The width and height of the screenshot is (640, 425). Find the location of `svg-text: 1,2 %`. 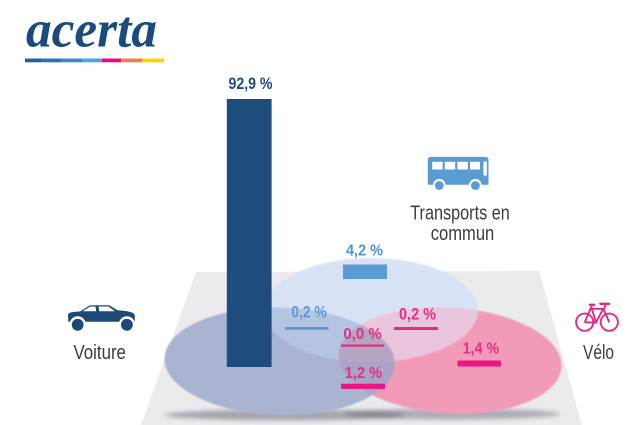

svg-text: 1,2 % is located at coordinates (363, 373).